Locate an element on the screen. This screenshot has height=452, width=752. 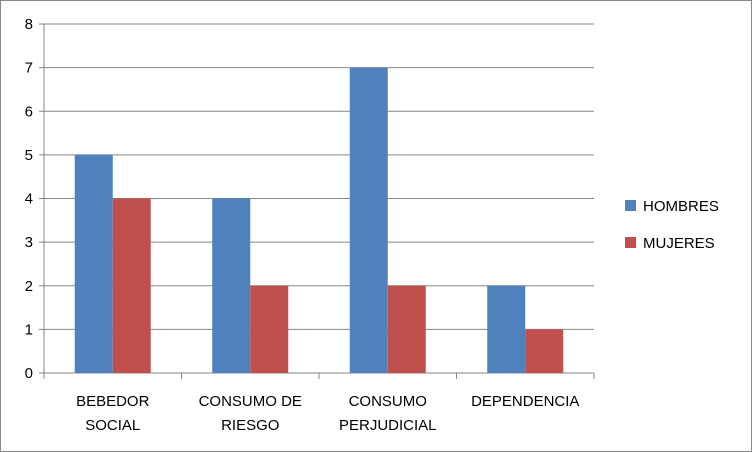
y-tick-label: 6 is located at coordinates (29, 111).